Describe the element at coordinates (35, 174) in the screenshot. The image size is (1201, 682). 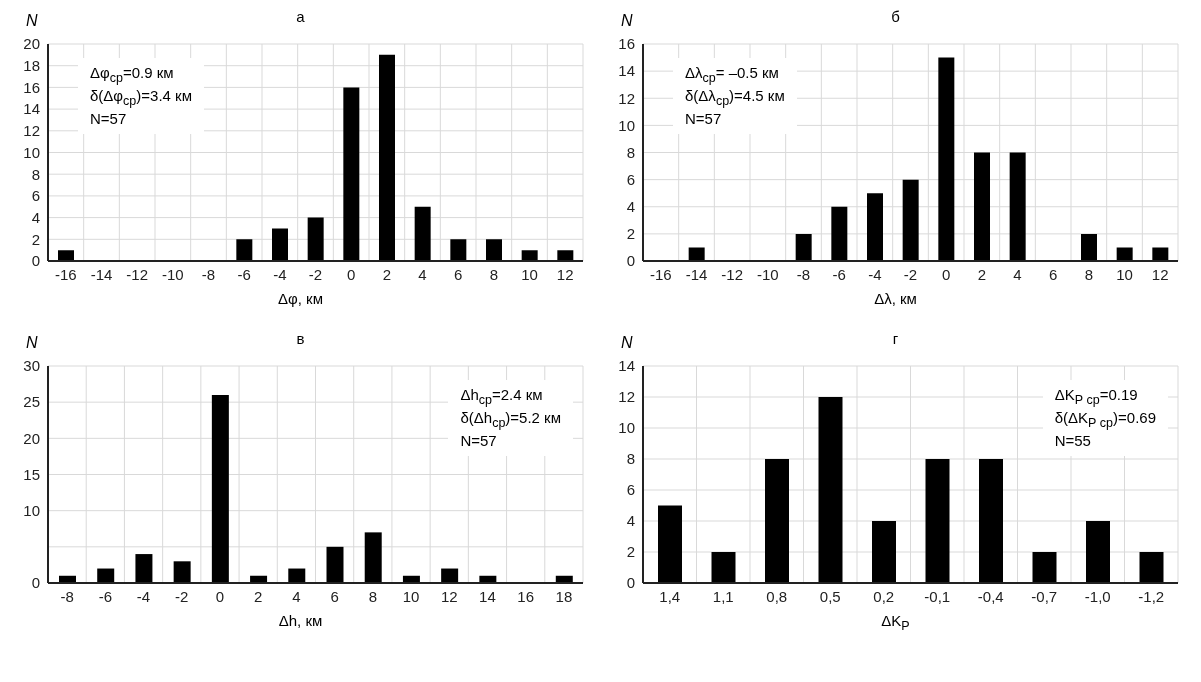
I see `y-tick-label: 8` at that location.